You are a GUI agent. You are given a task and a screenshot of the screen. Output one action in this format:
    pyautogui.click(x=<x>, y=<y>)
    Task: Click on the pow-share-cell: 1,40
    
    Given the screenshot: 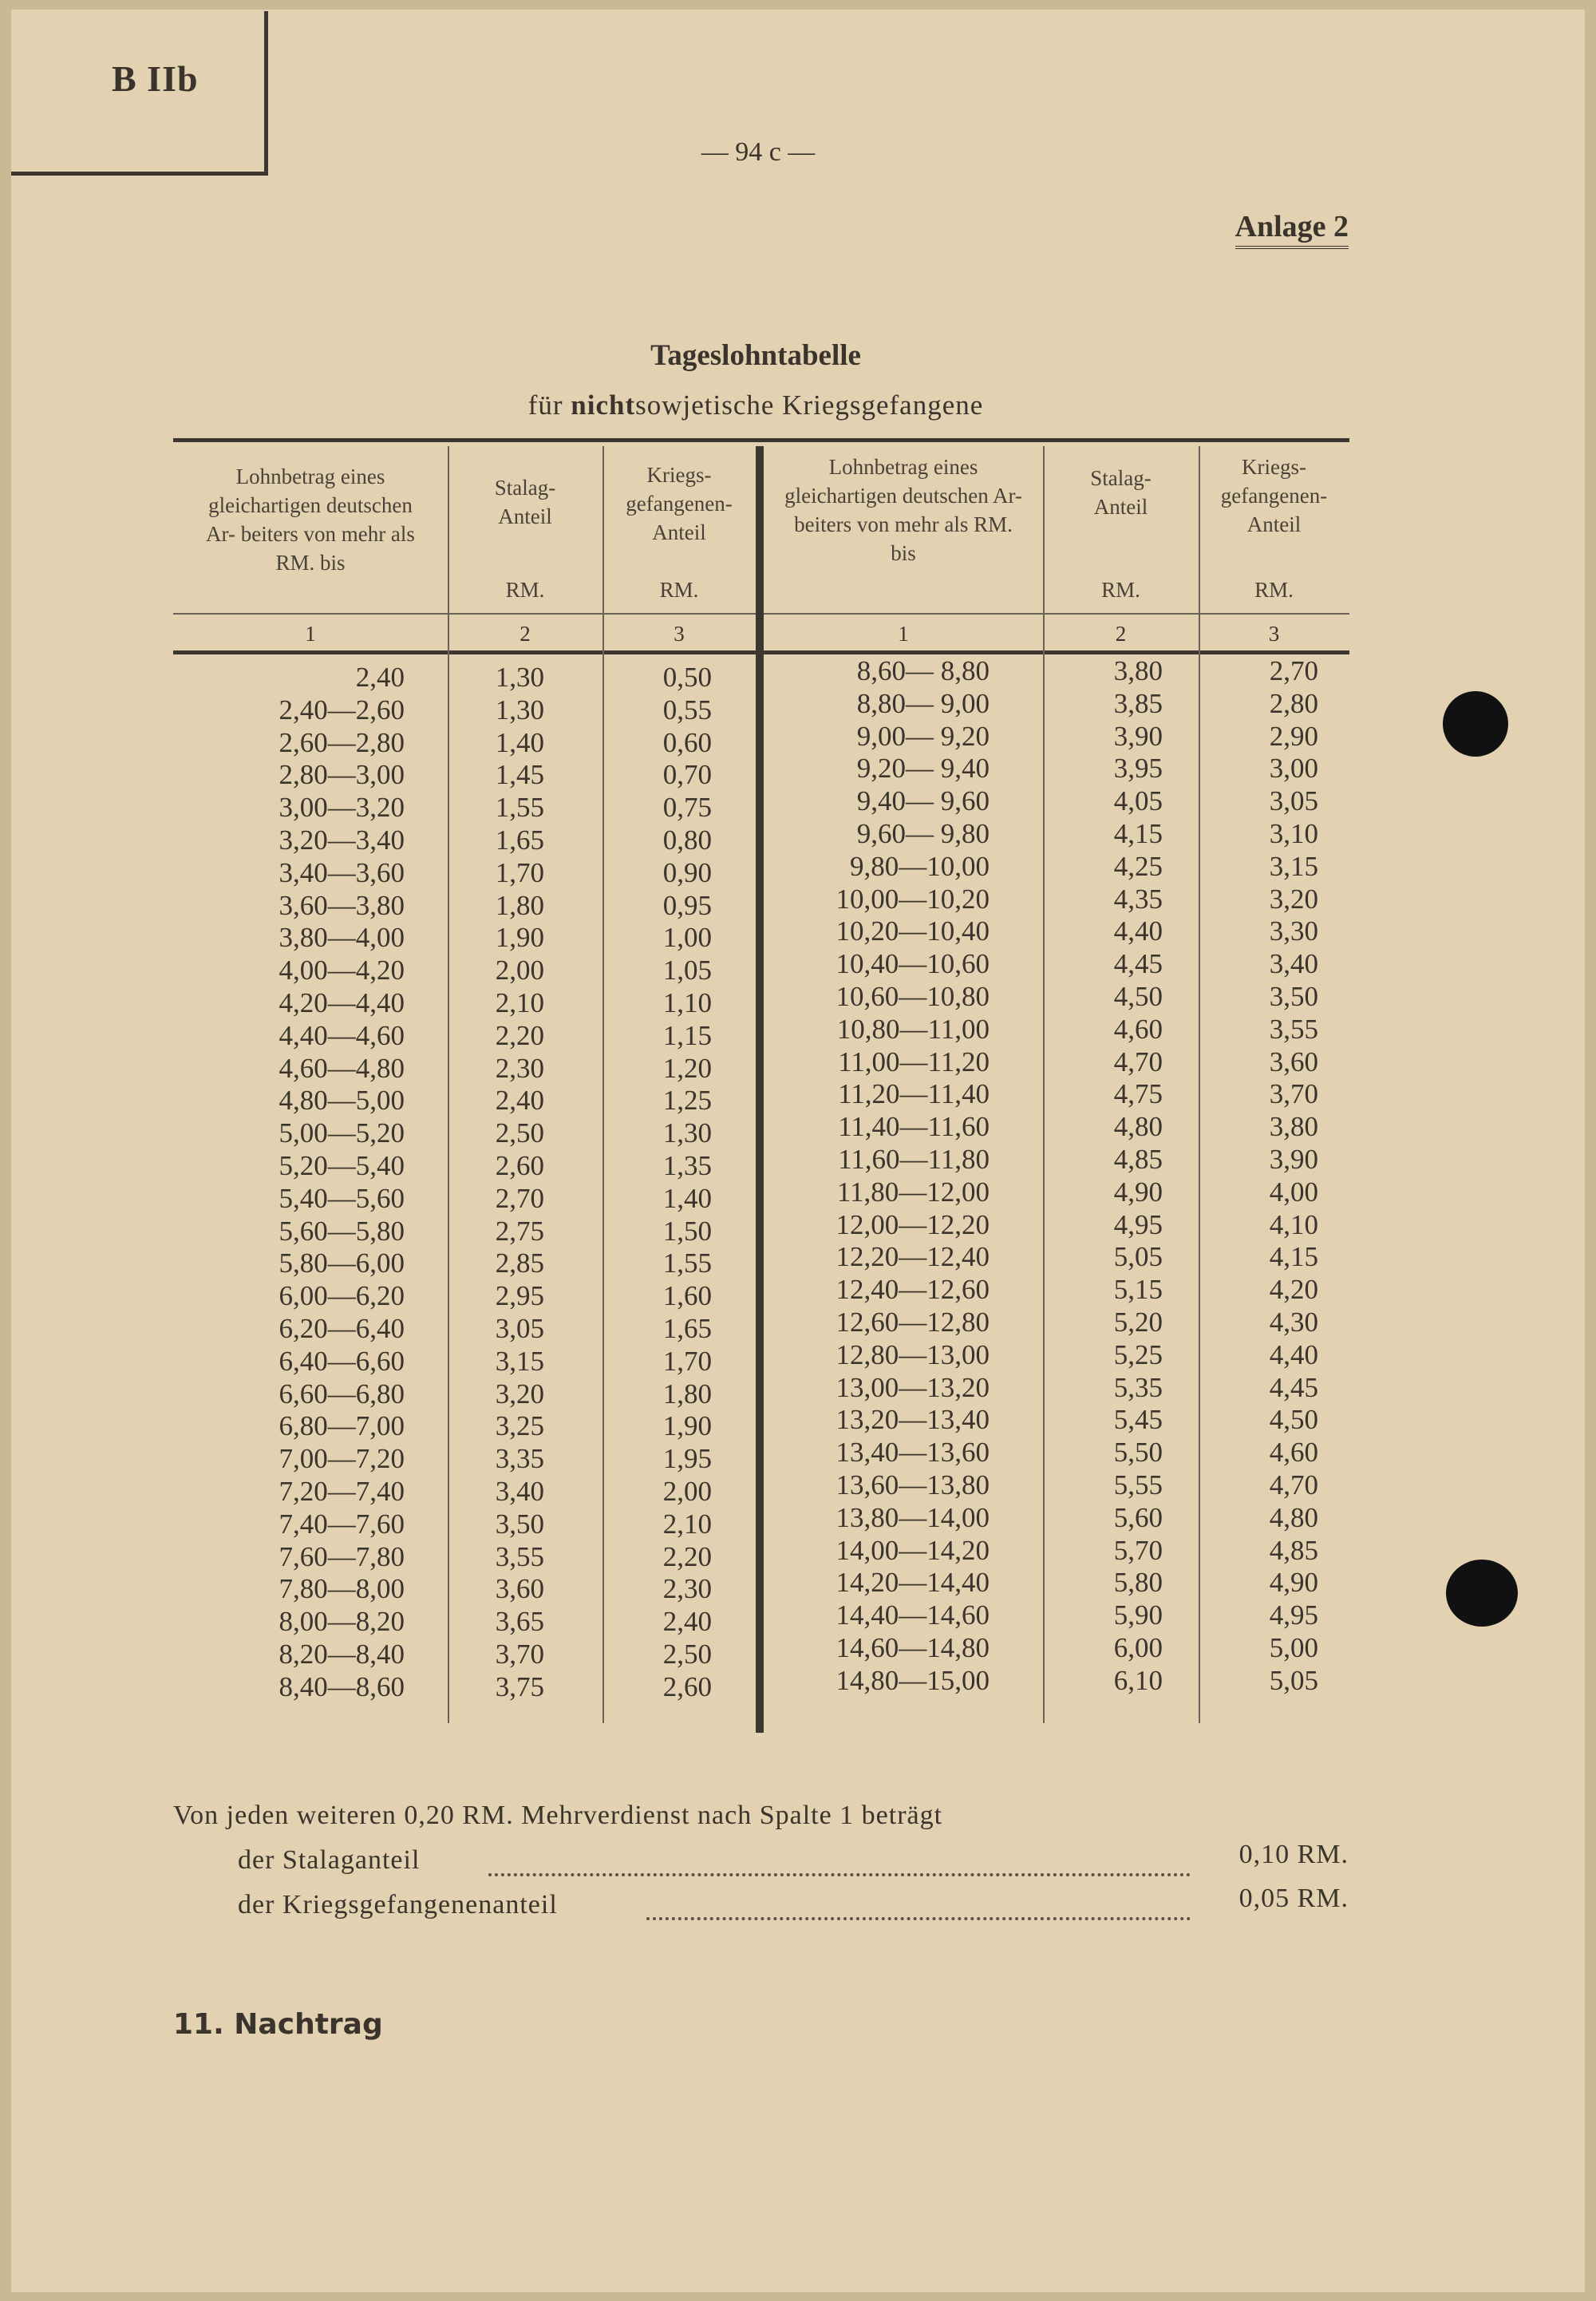 What is the action you would take?
    pyautogui.click(x=687, y=1198)
    